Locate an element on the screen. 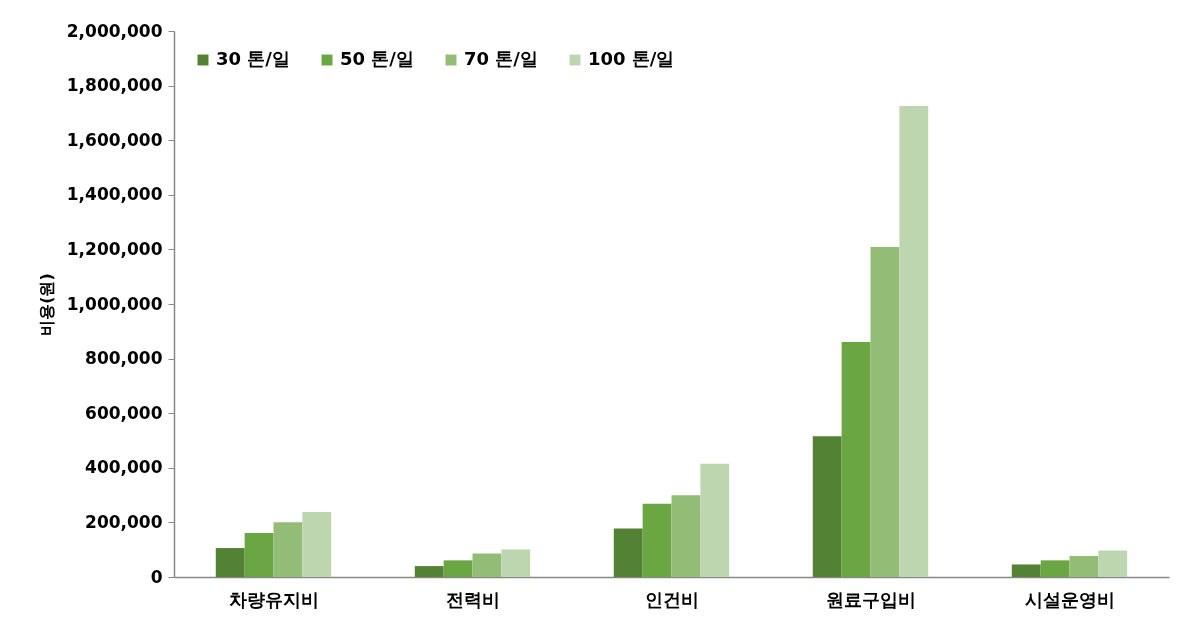  y-tick-label: 400,000 is located at coordinates (124, 467).